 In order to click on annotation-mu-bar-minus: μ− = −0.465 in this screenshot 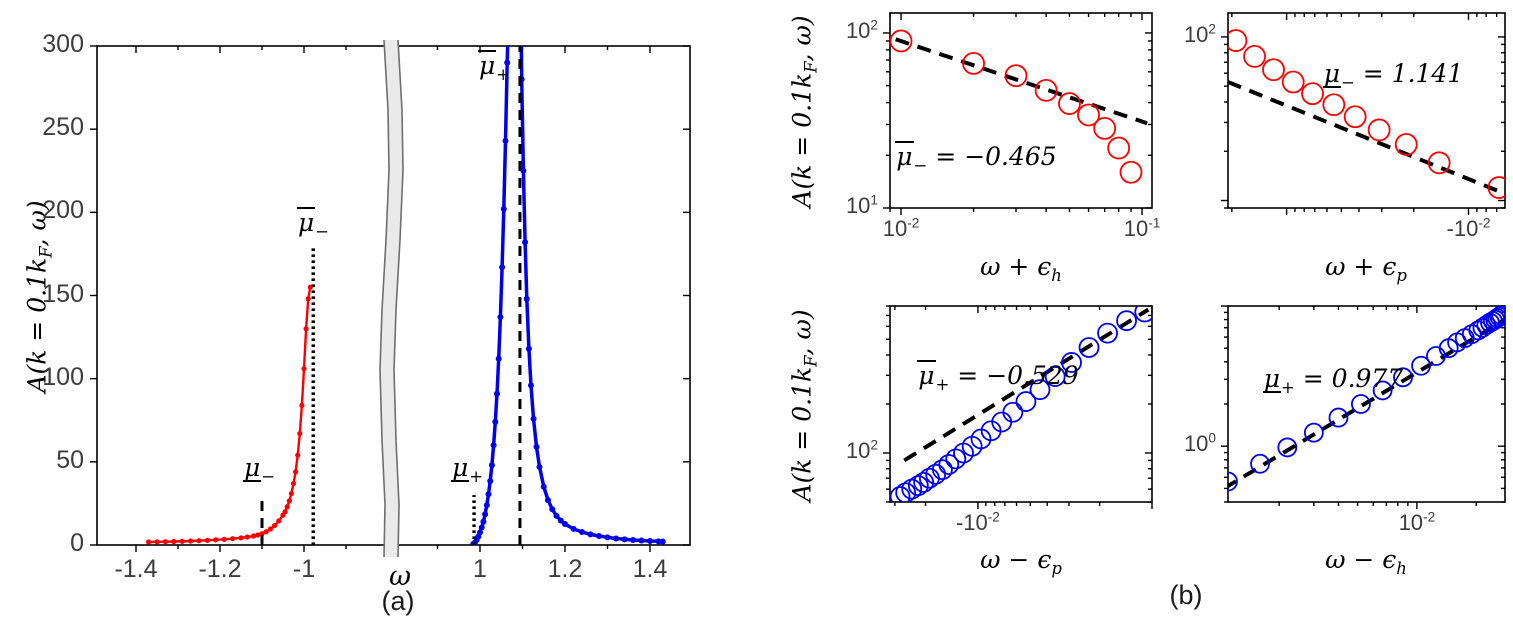, I will do `click(976, 157)`.